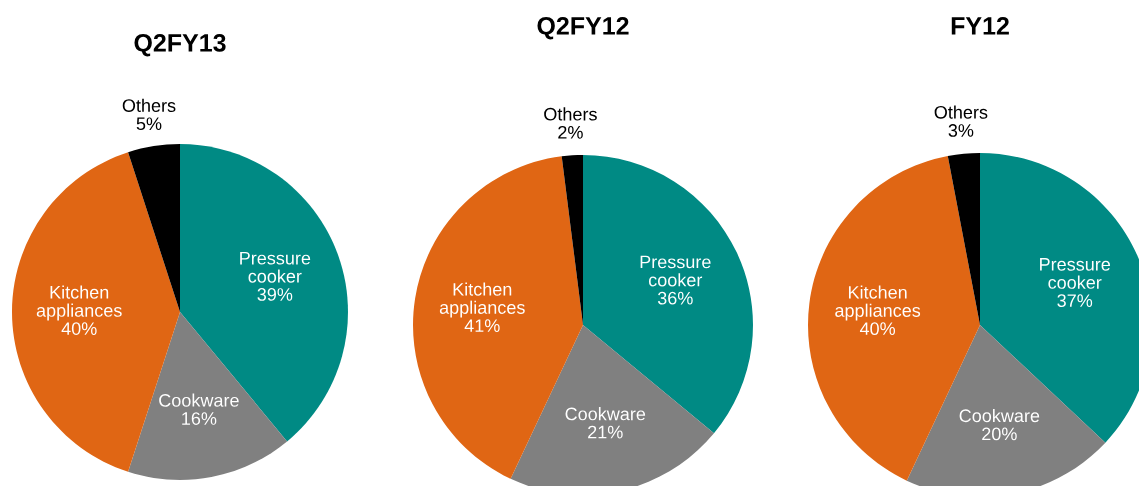 This screenshot has width=1139, height=486. I want to click on data-label: 39%, so click(275, 294).